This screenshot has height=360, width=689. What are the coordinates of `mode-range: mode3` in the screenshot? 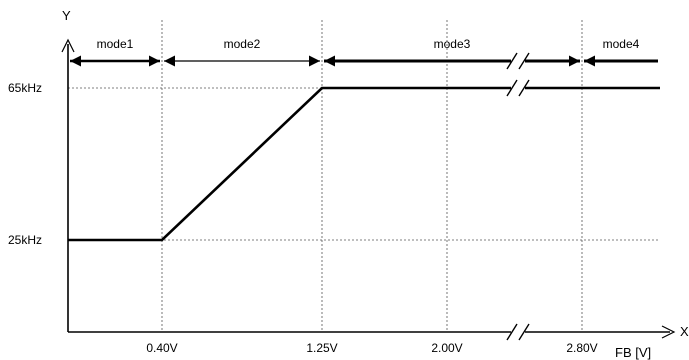 It's located at (452, 52).